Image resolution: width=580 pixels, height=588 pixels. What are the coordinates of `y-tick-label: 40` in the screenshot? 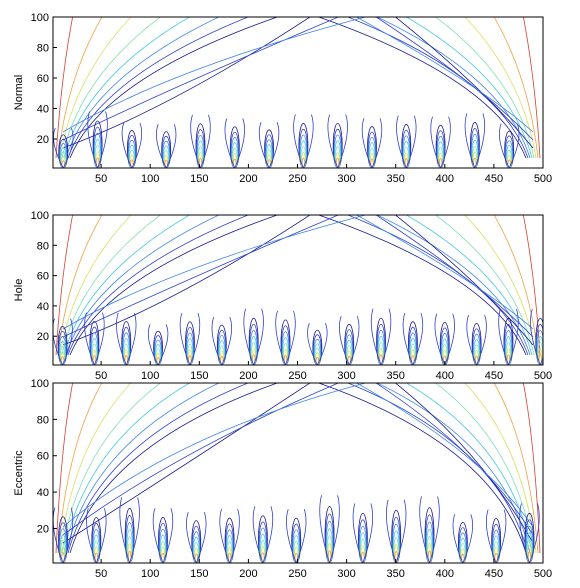 It's located at (43, 493).